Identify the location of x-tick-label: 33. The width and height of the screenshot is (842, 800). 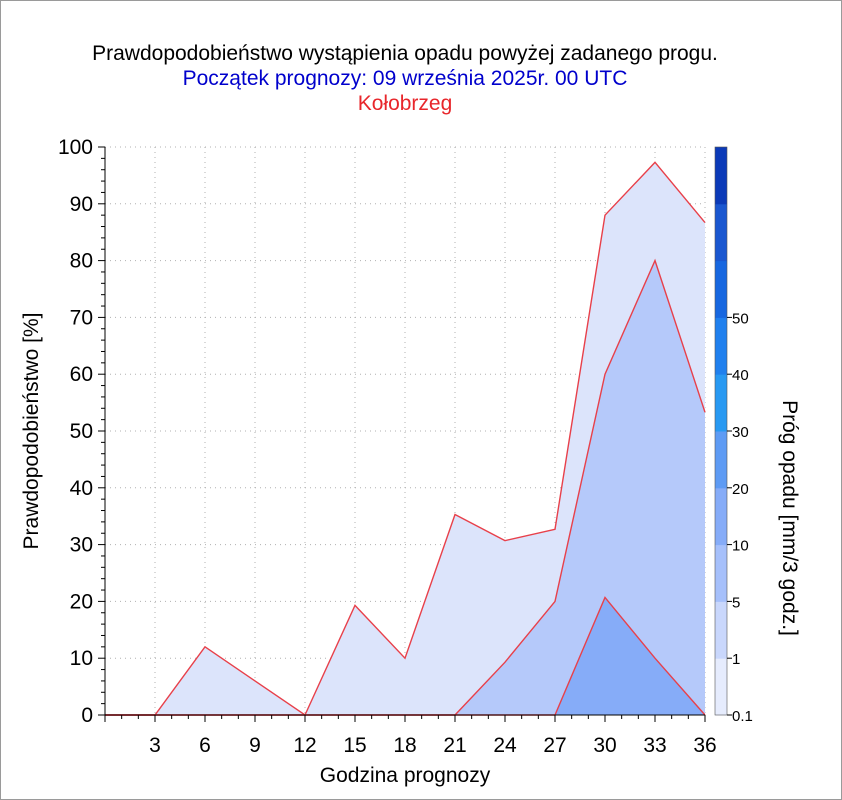
(654, 745).